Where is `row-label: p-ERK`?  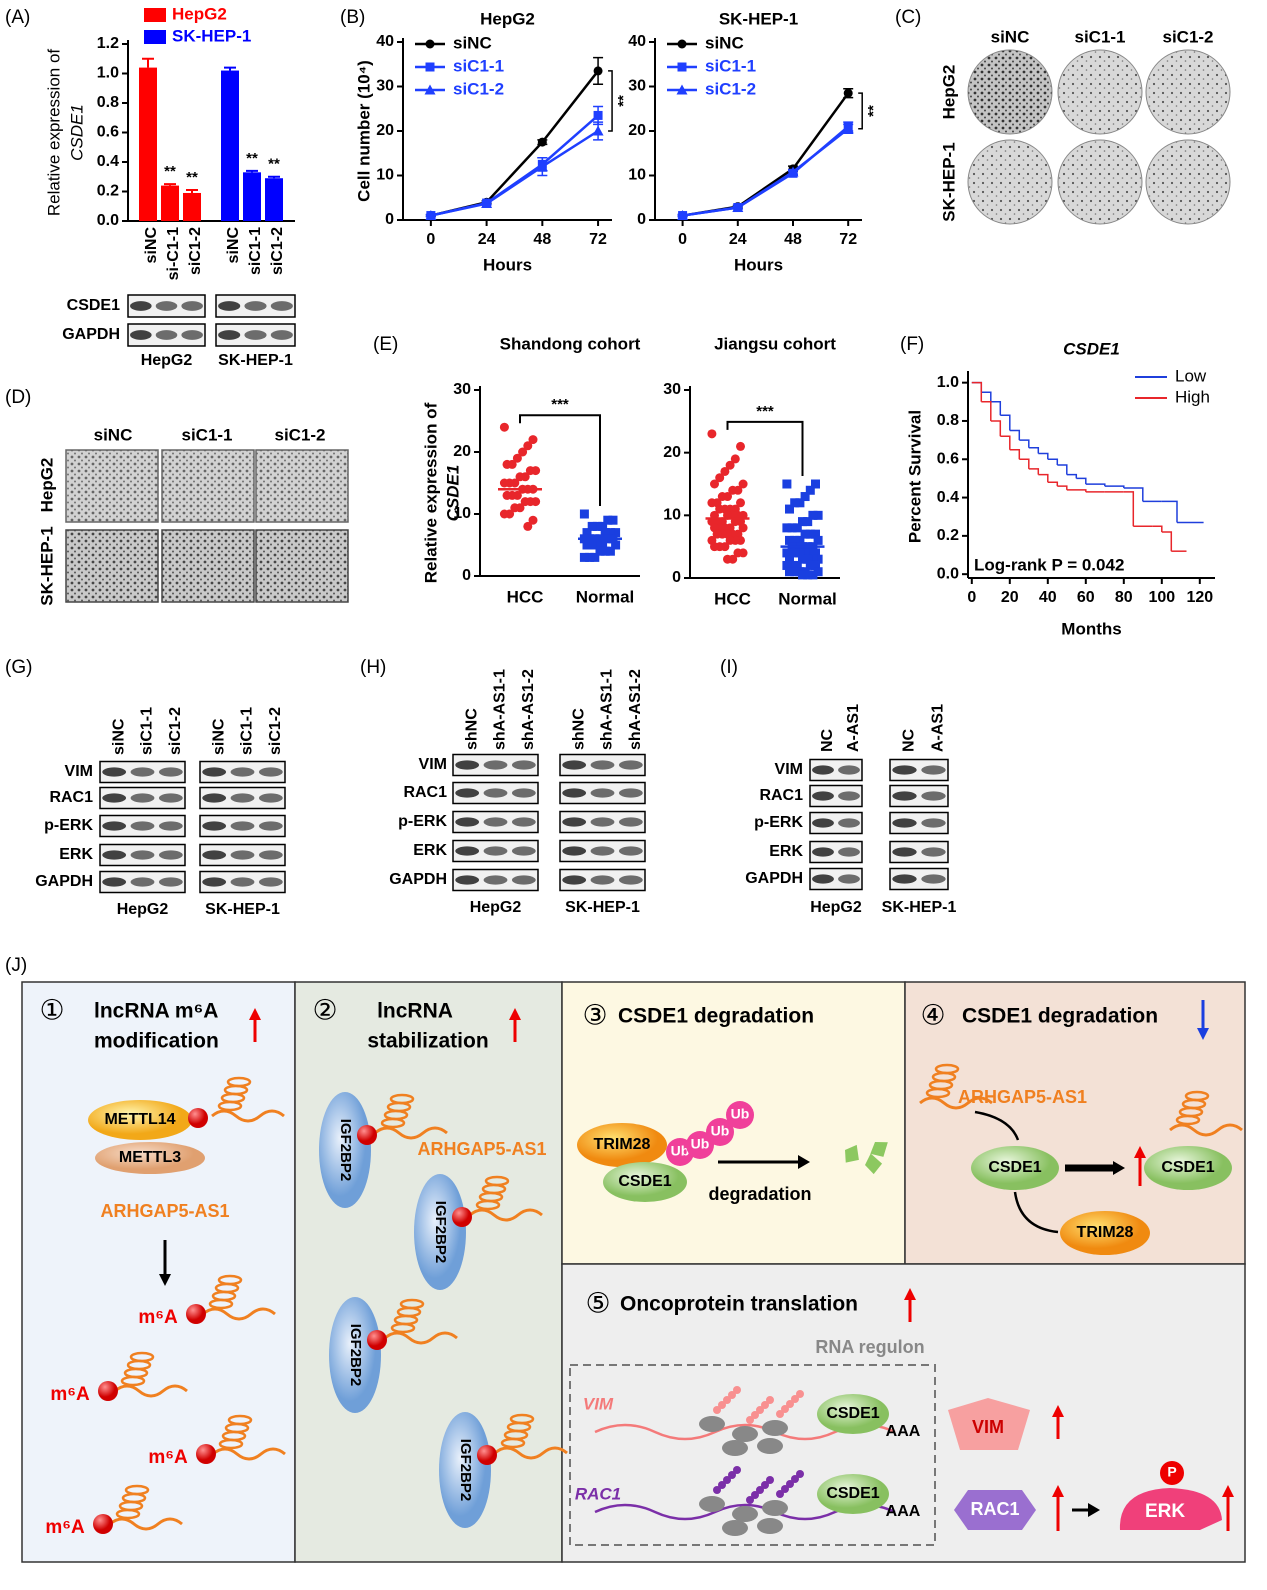
row-label: p-ERK is located at coordinates (68, 825).